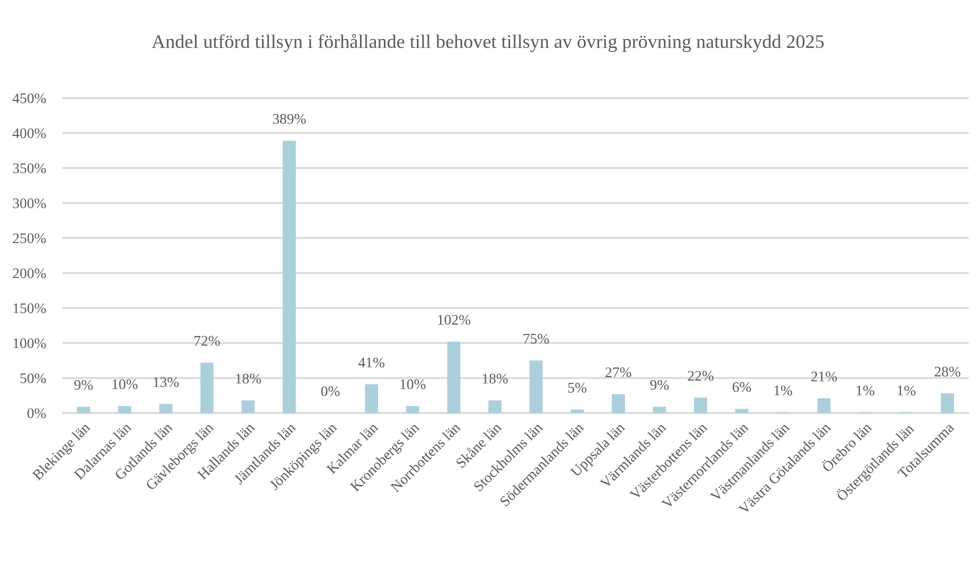 The width and height of the screenshot is (976, 587). I want to click on data-label: 41%, so click(371, 363).